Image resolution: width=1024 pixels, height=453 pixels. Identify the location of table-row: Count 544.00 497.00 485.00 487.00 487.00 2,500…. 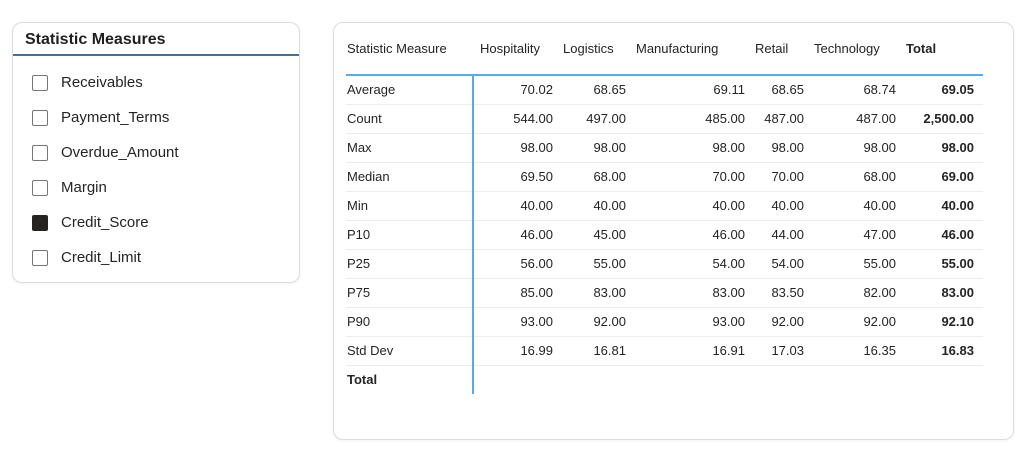
(664, 119).